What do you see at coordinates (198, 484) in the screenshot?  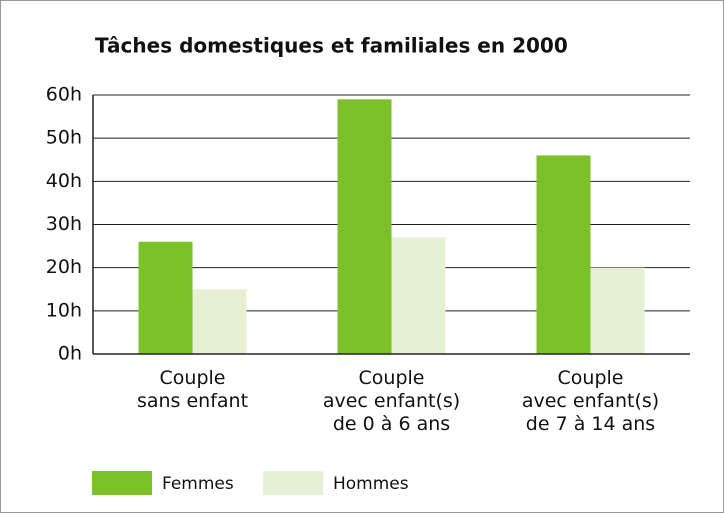 I see `legend-label: Femmes` at bounding box center [198, 484].